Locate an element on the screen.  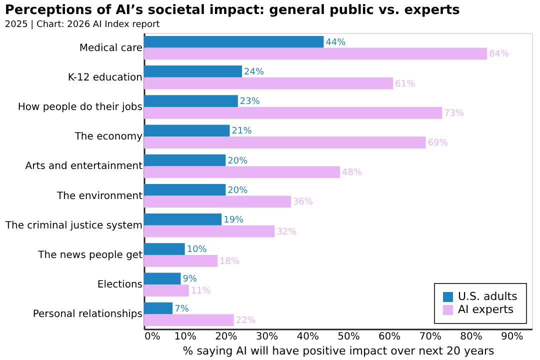
y-tick-label: Elections is located at coordinates (119, 285).